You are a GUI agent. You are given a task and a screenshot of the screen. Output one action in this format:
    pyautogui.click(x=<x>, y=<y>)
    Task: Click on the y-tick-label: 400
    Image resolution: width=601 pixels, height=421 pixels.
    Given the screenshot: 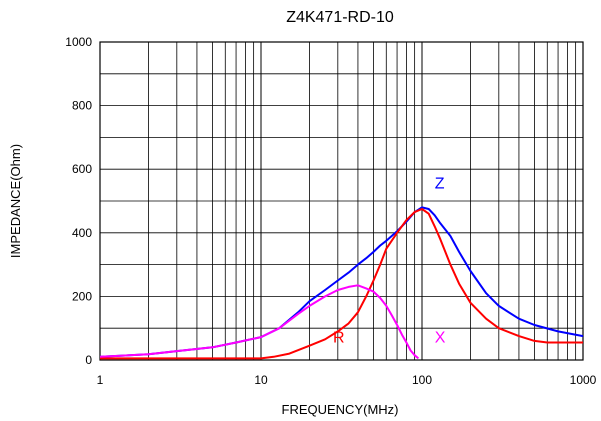 What is the action you would take?
    pyautogui.click(x=82, y=233)
    